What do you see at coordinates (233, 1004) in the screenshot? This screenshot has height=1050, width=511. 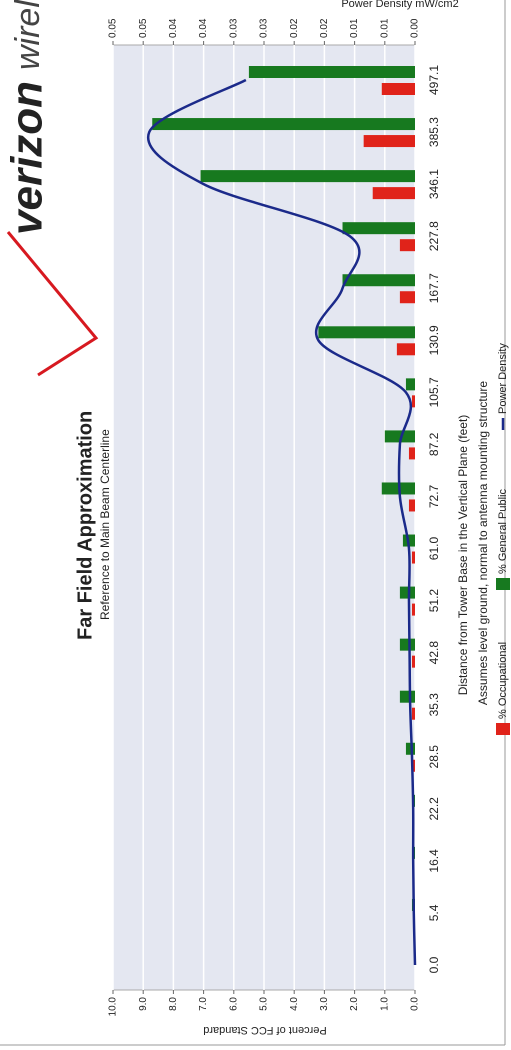 I see `y-tick-label: 6.0` at bounding box center [233, 1004].